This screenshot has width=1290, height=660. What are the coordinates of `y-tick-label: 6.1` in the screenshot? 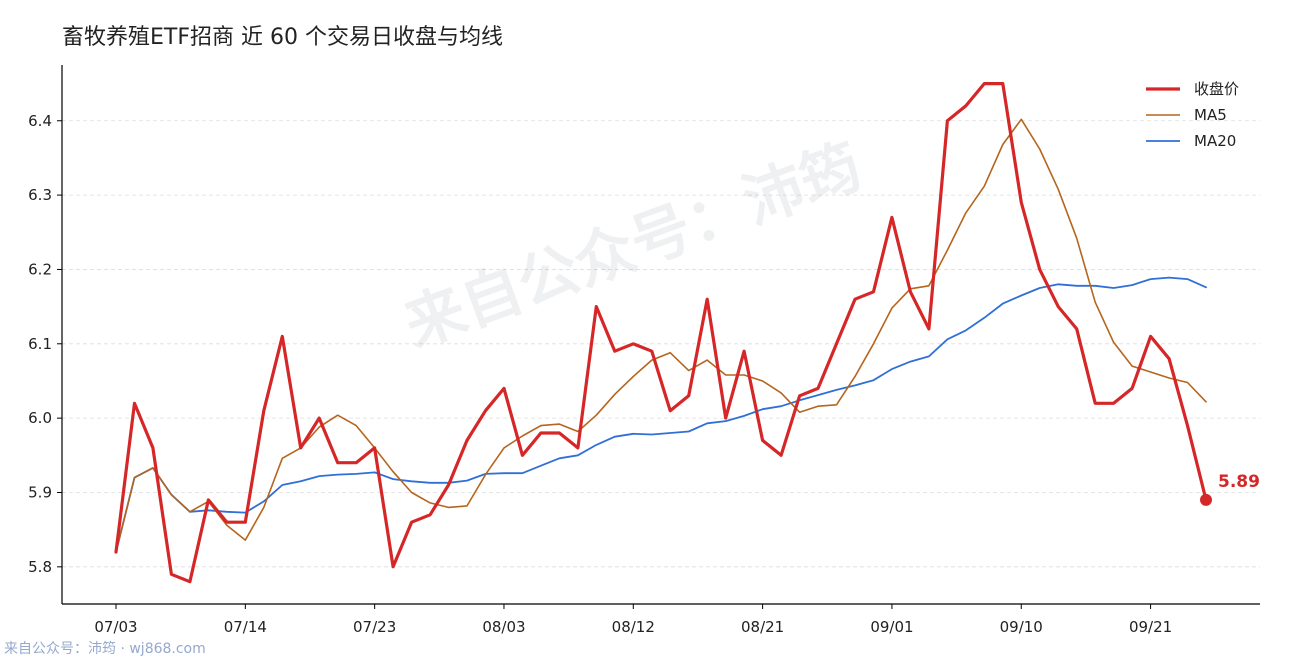 It's located at (40, 344).